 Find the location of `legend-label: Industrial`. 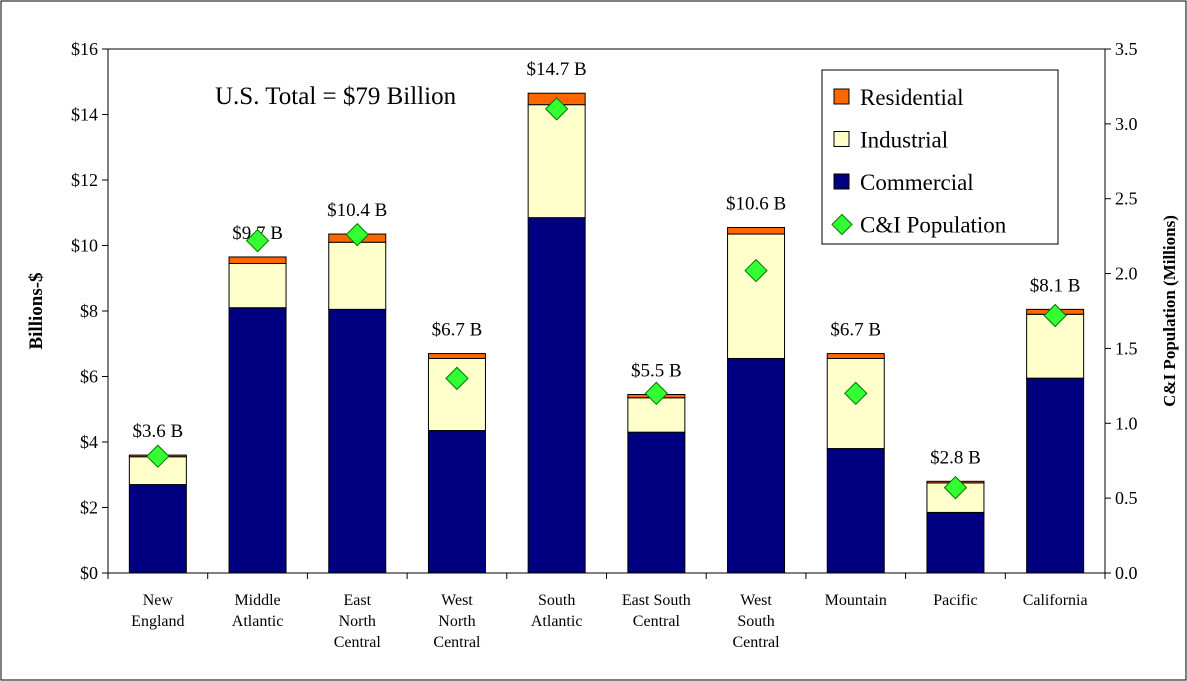

legend-label: Industrial is located at coordinates (904, 140).